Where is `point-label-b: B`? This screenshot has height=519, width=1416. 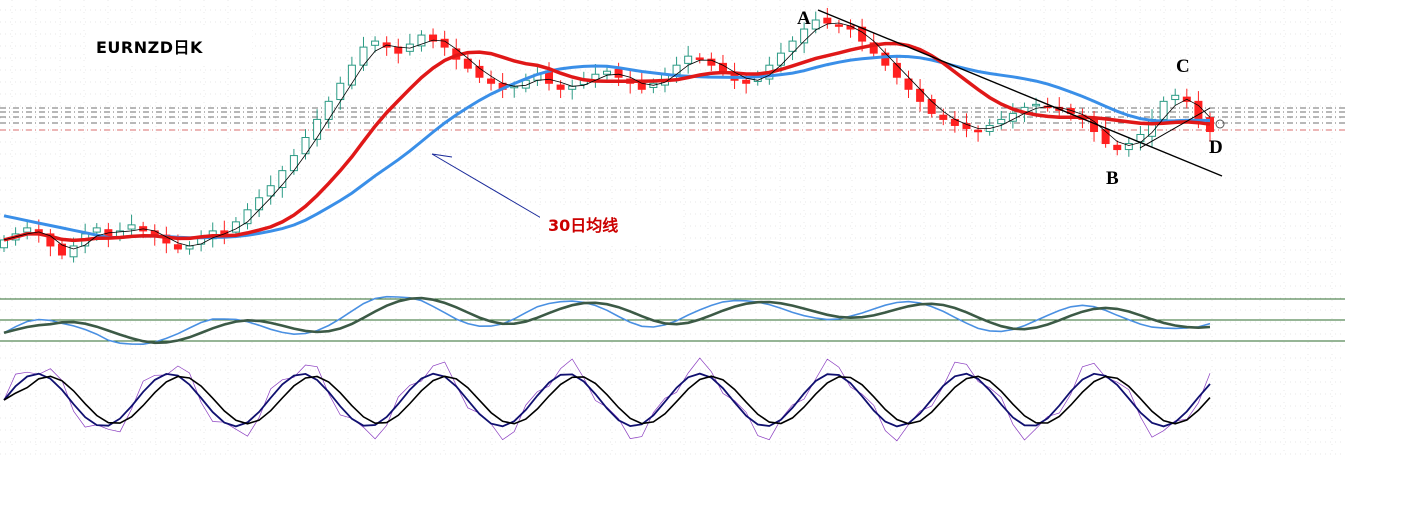
point-label-b: B is located at coordinates (1112, 178).